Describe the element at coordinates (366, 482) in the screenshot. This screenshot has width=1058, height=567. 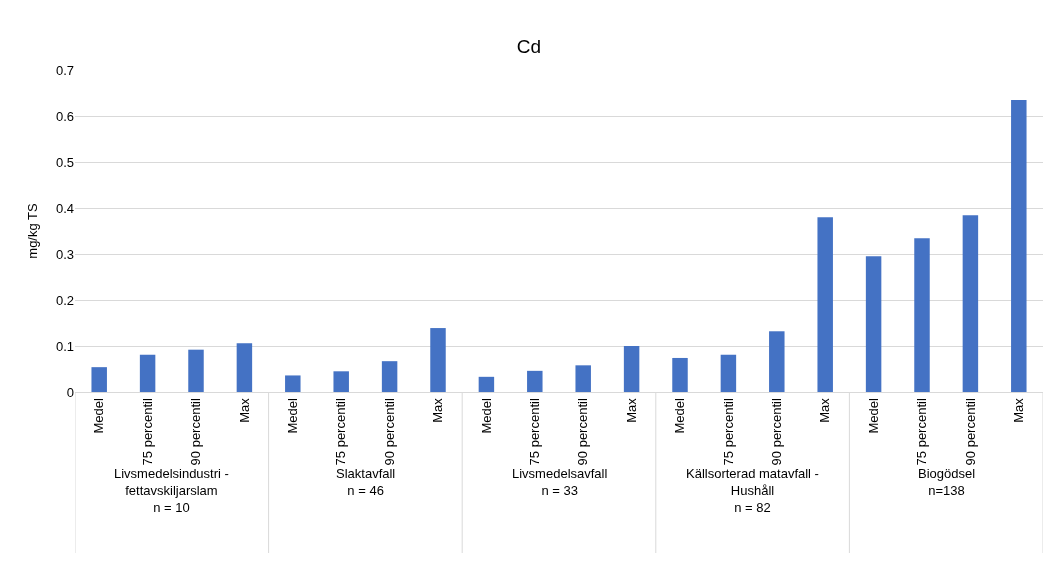
I see `text: Slaktavfall n = 46` at that location.